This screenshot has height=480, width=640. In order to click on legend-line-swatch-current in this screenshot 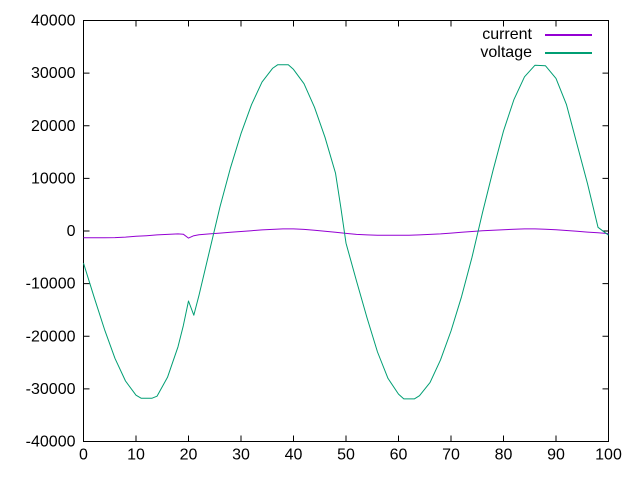, I will do `click(568, 34)`.